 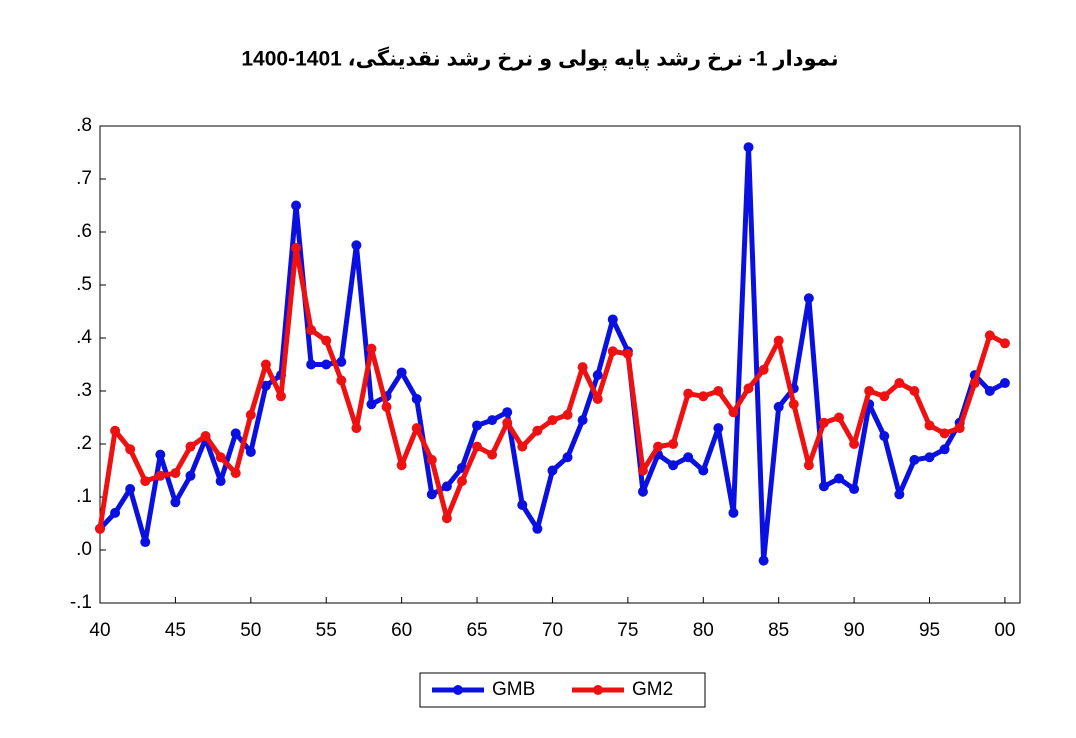 I want to click on y-tick-label: .3, so click(x=84, y=390).